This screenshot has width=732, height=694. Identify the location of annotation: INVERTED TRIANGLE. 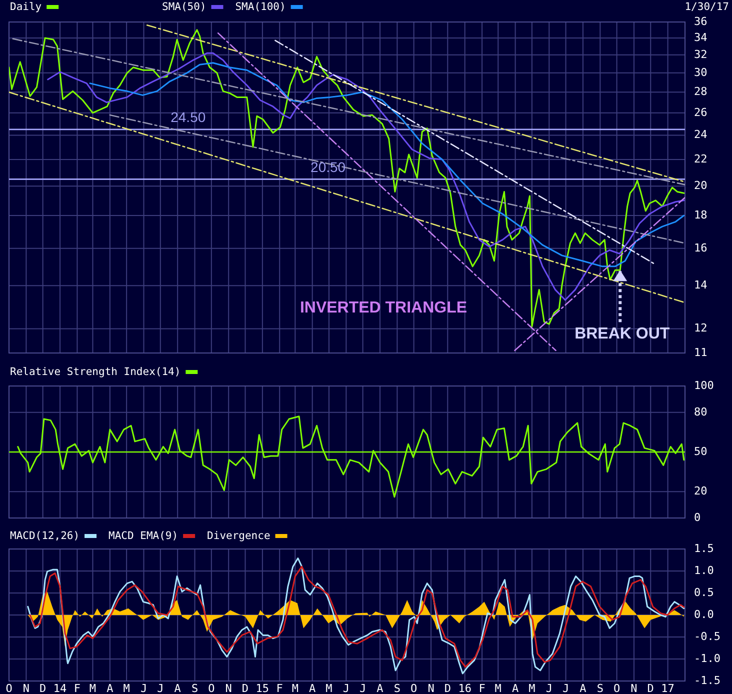
(384, 308).